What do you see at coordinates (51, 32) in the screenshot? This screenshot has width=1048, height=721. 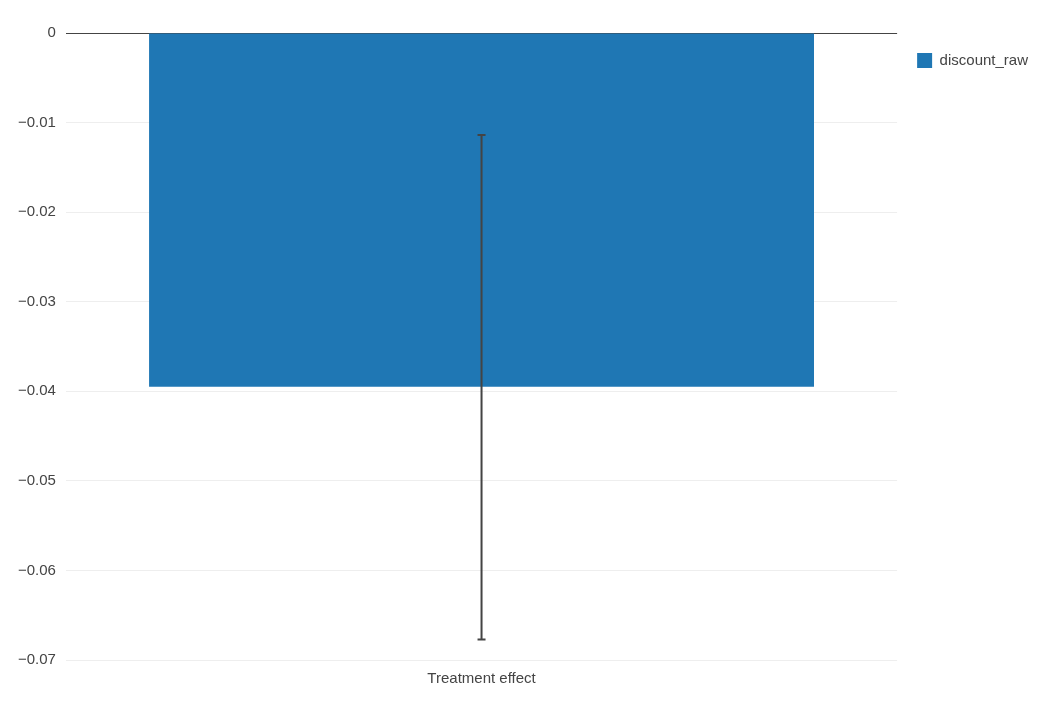 I see `y-tick-label: 0` at bounding box center [51, 32].